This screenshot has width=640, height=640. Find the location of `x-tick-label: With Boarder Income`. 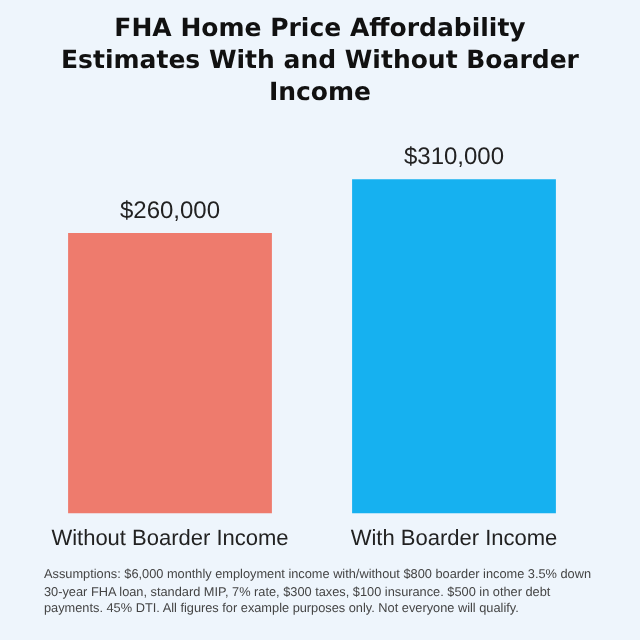

x-tick-label: With Boarder Income is located at coordinates (454, 538).